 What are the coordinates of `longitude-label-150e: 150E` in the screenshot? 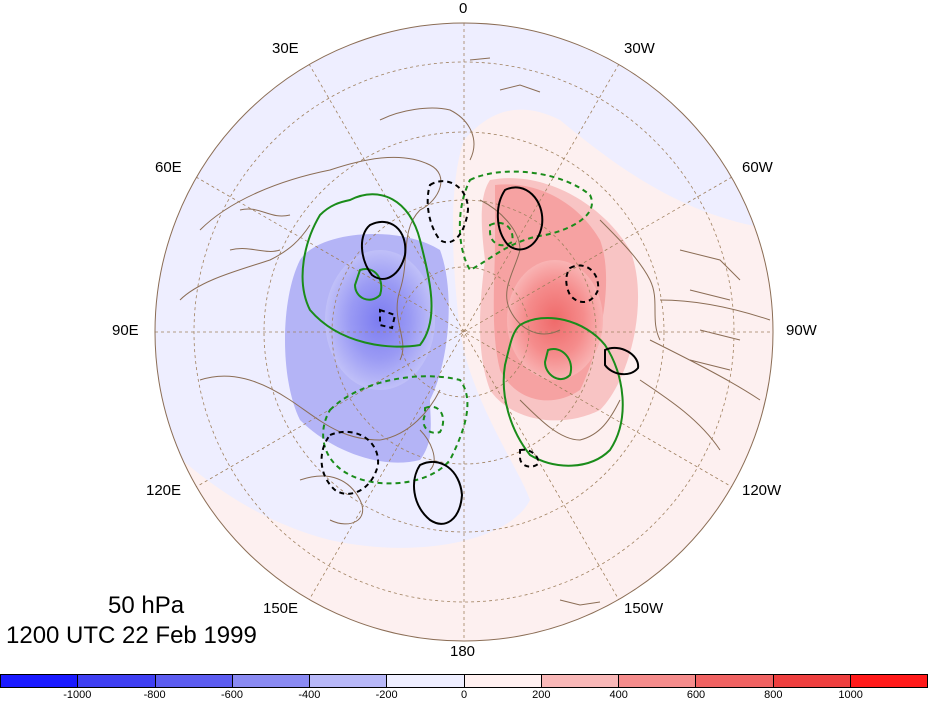 It's located at (281, 608).